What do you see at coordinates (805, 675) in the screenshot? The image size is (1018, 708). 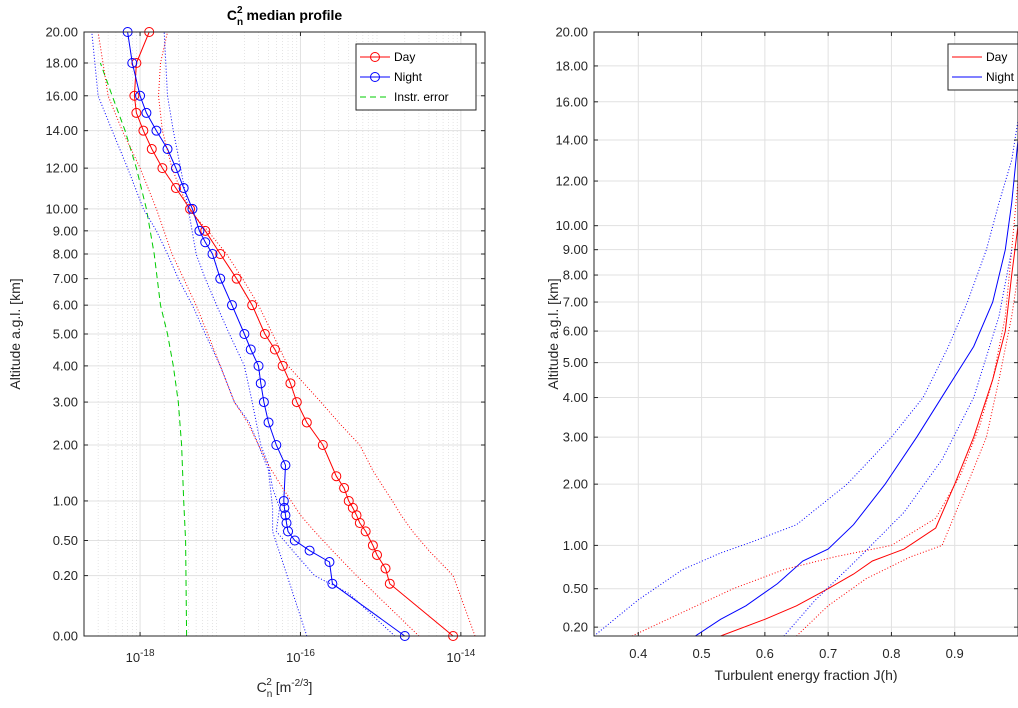 I see `x-axis-label: Turbulent energy fraction J(h)` at bounding box center [805, 675].